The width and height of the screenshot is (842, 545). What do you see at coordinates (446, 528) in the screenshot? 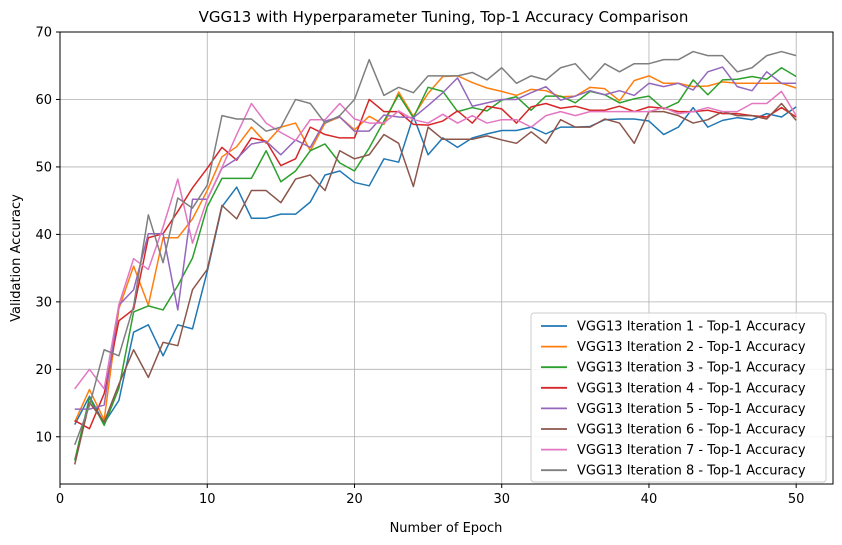
I see `x-axis-label: Number of Epoch` at bounding box center [446, 528].